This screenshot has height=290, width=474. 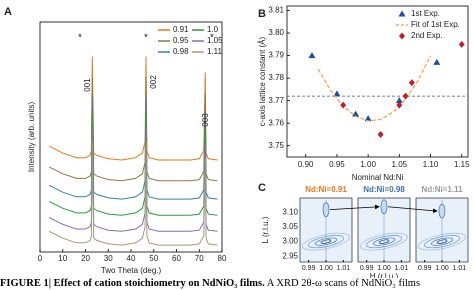 I want to click on x-tick-label: 0.95, so click(x=337, y=164).